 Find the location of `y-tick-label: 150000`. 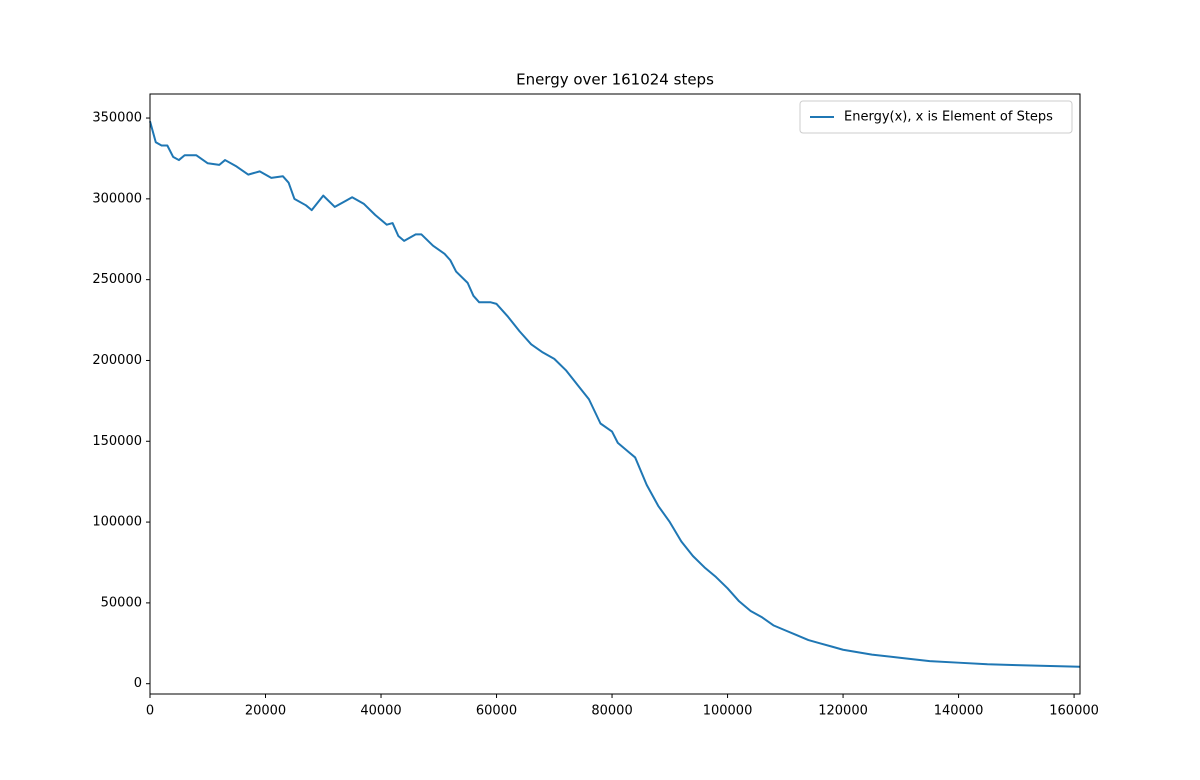

y-tick-label: 150000 is located at coordinates (117, 441).